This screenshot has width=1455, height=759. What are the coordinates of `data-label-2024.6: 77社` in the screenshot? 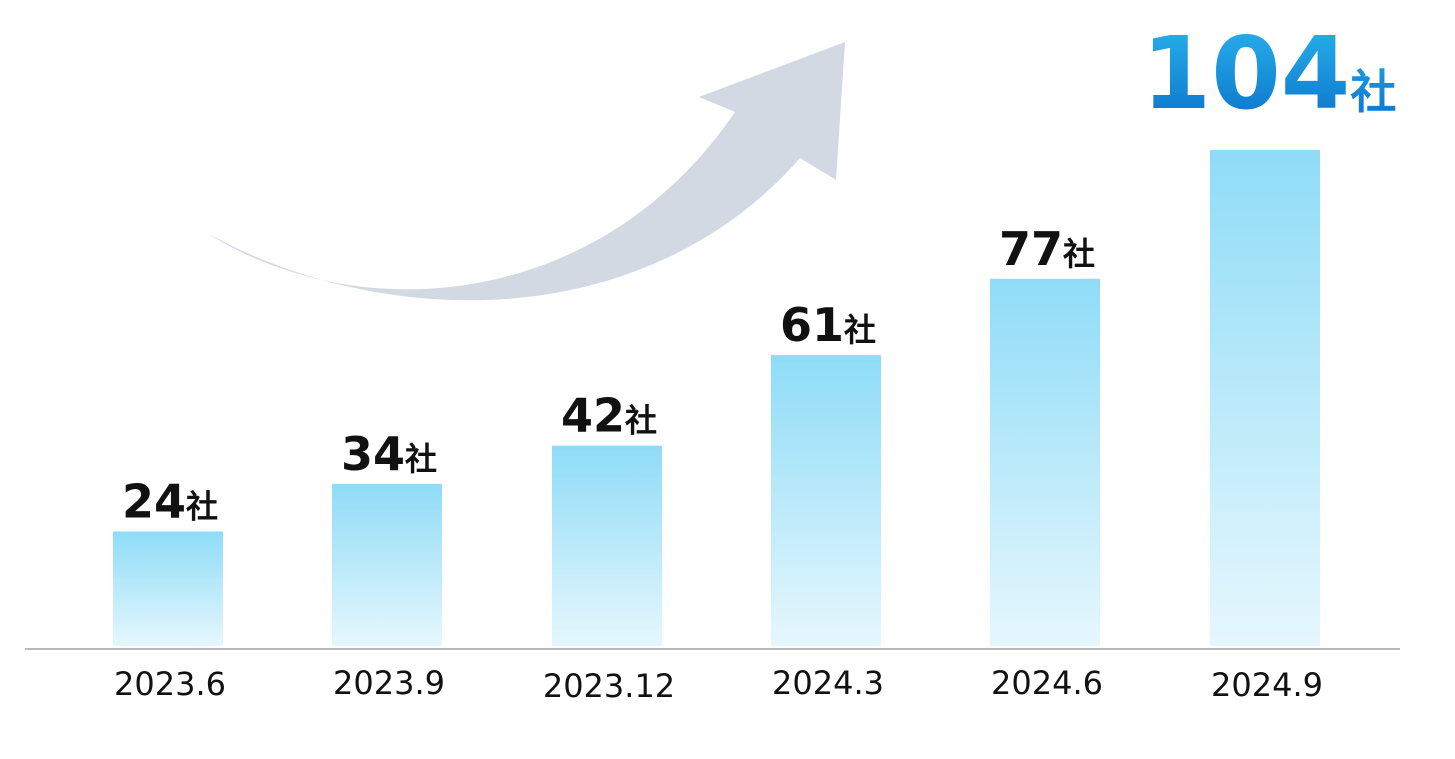 It's located at (1047, 249).